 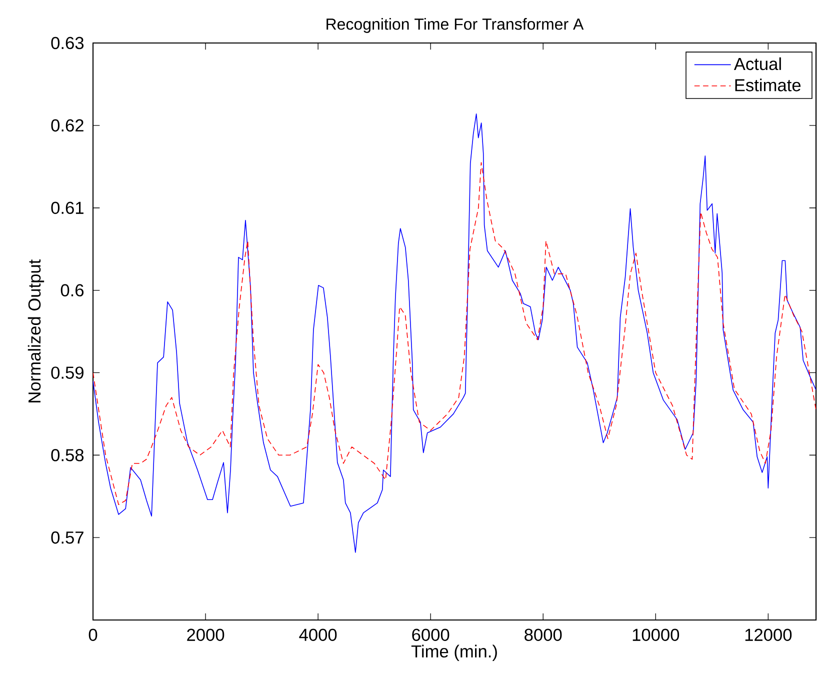 I want to click on x-tick-label: 6000, so click(x=431, y=634).